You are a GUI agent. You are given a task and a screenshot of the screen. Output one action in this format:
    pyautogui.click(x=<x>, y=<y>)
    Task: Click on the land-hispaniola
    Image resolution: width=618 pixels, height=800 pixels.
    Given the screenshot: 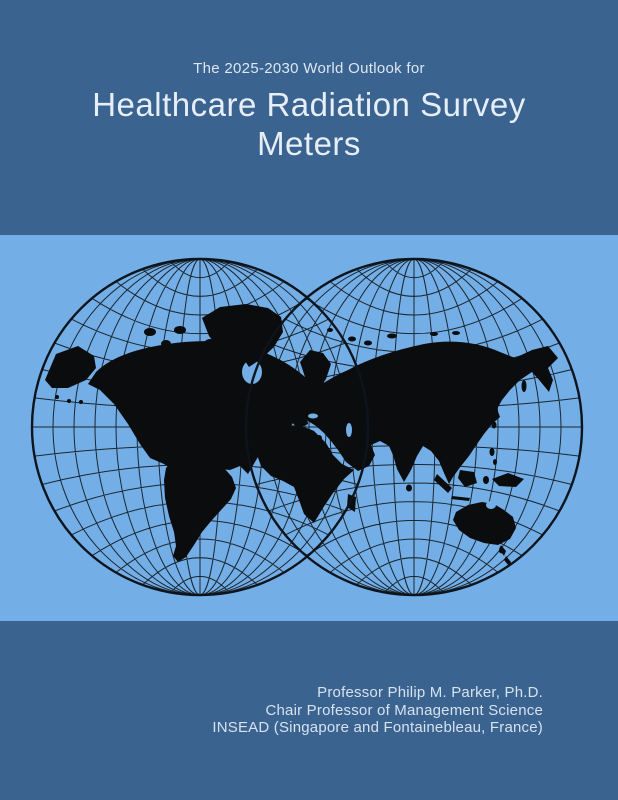 What is the action you would take?
    pyautogui.click(x=201, y=451)
    